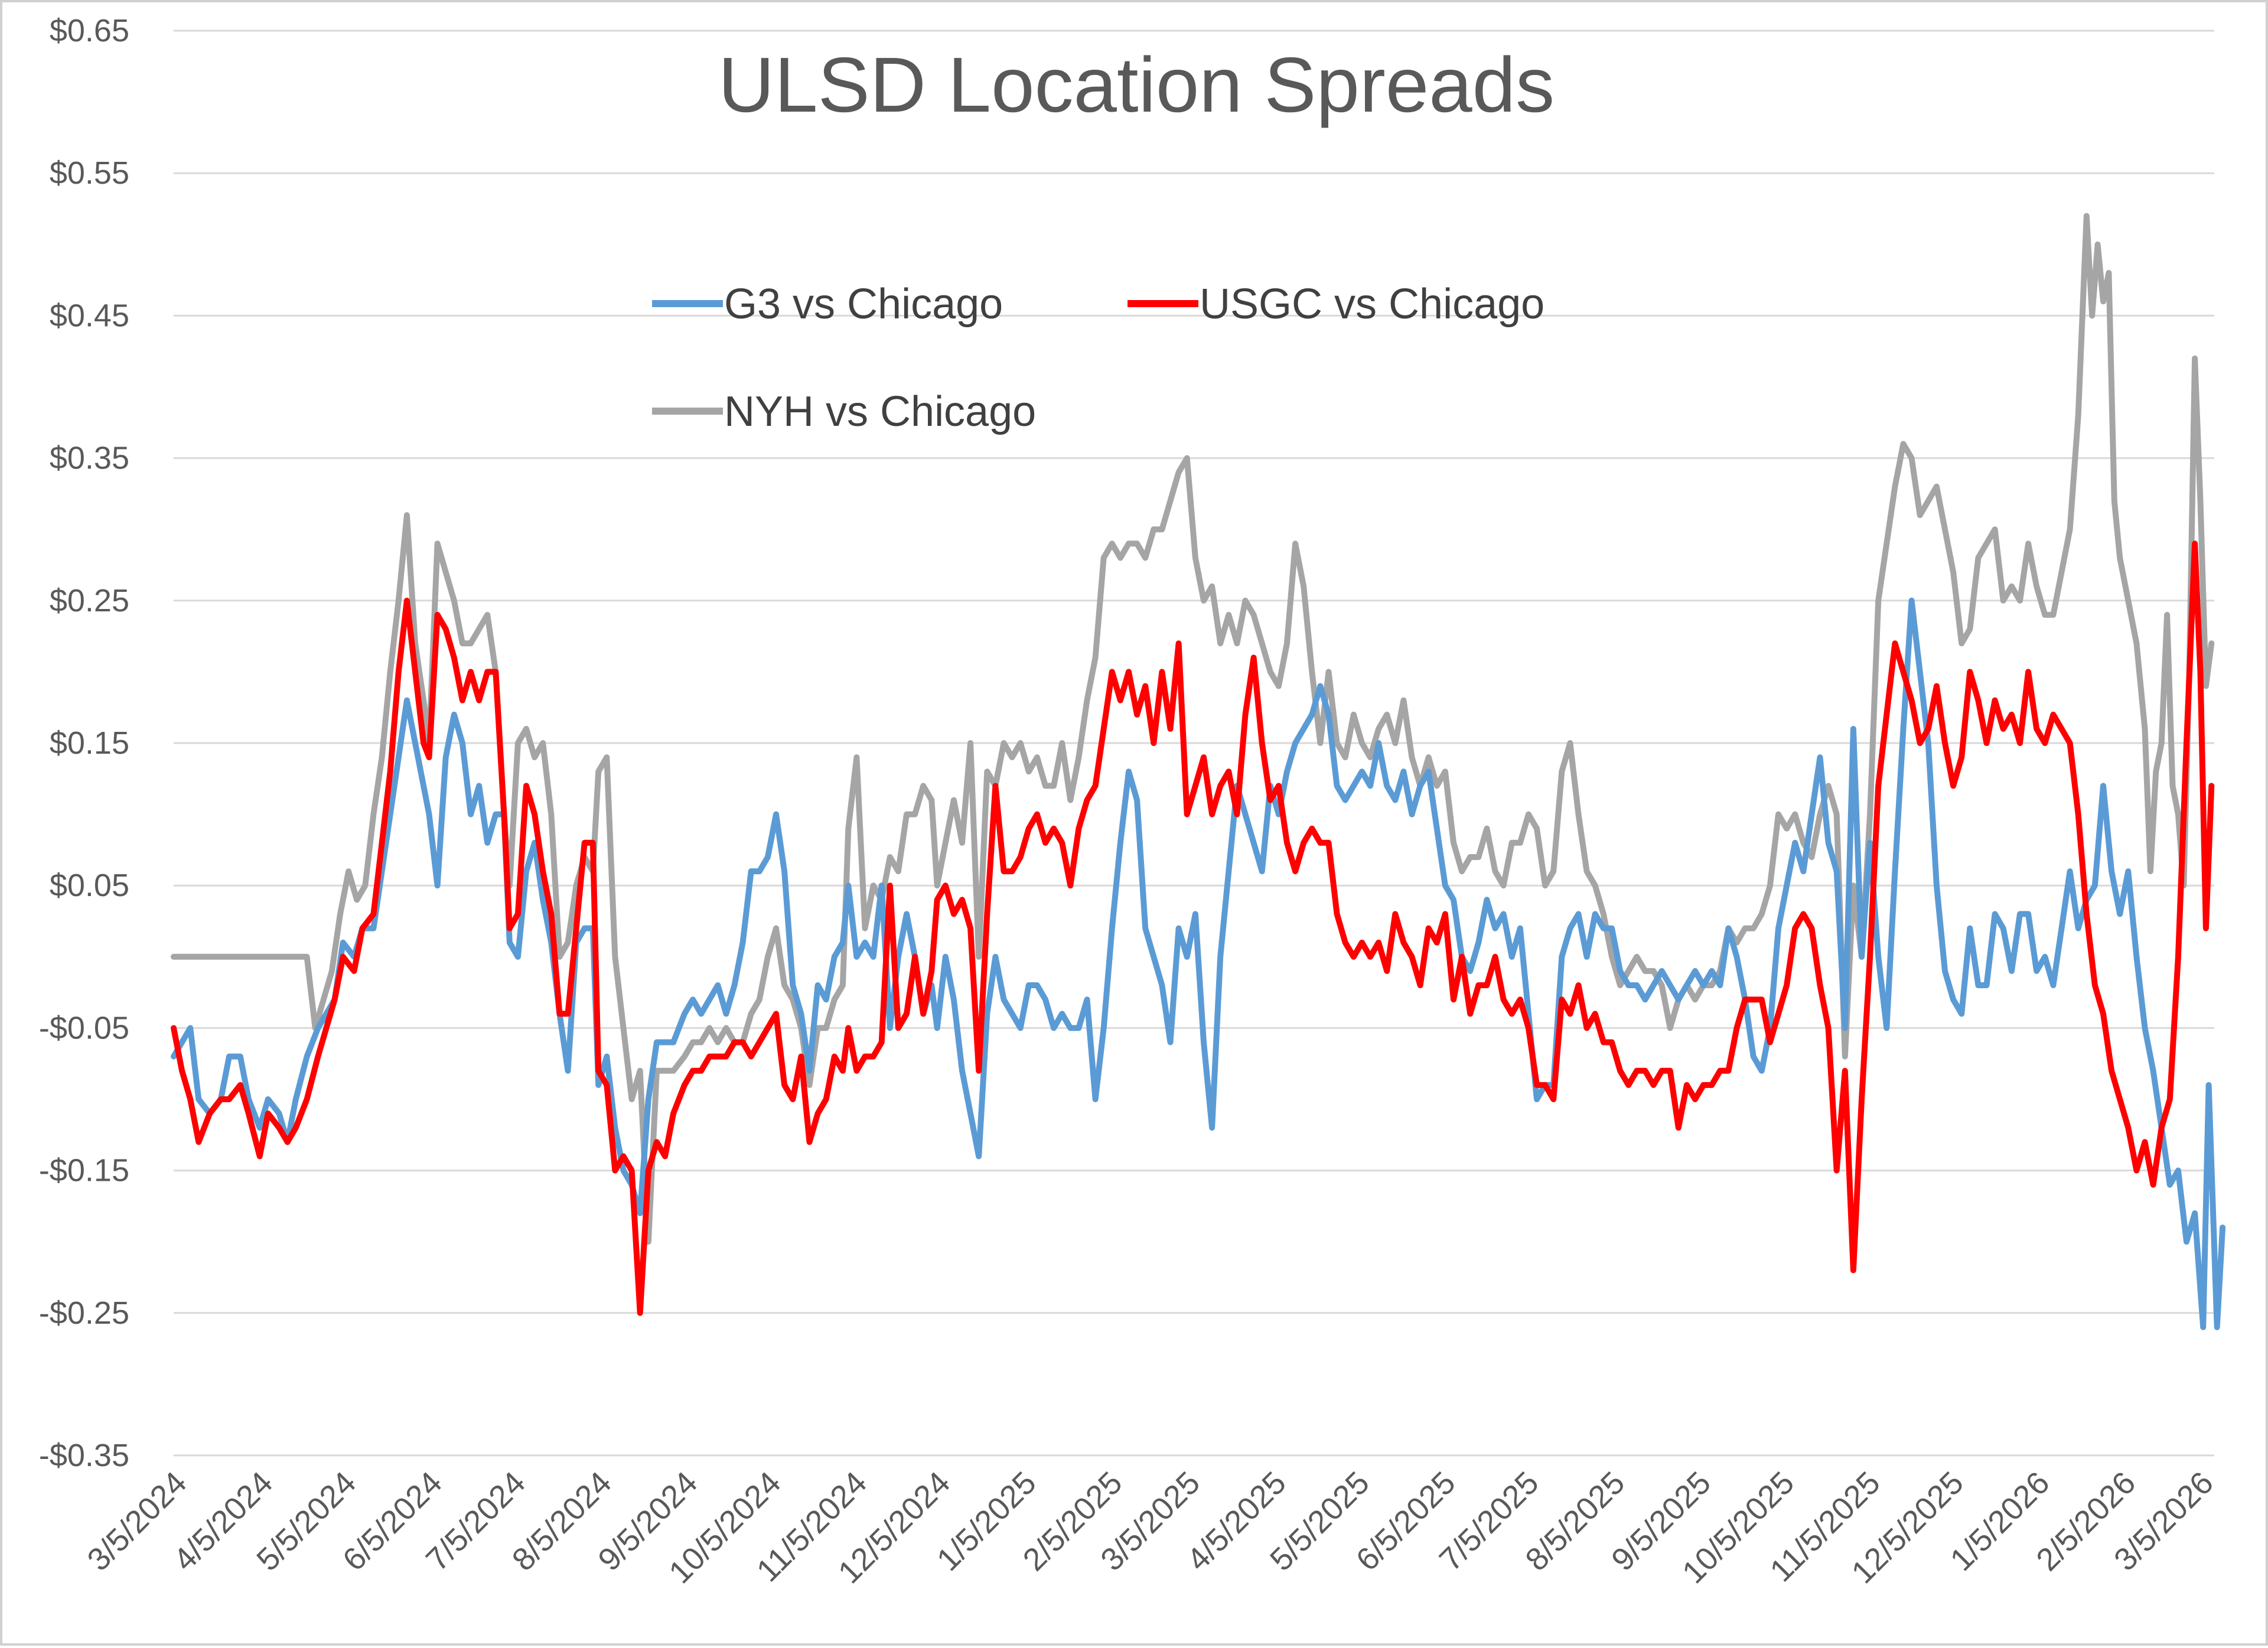 The width and height of the screenshot is (2268, 1648). What do you see at coordinates (84, 1028) in the screenshot?
I see `y-tick-label: -$0.05` at bounding box center [84, 1028].